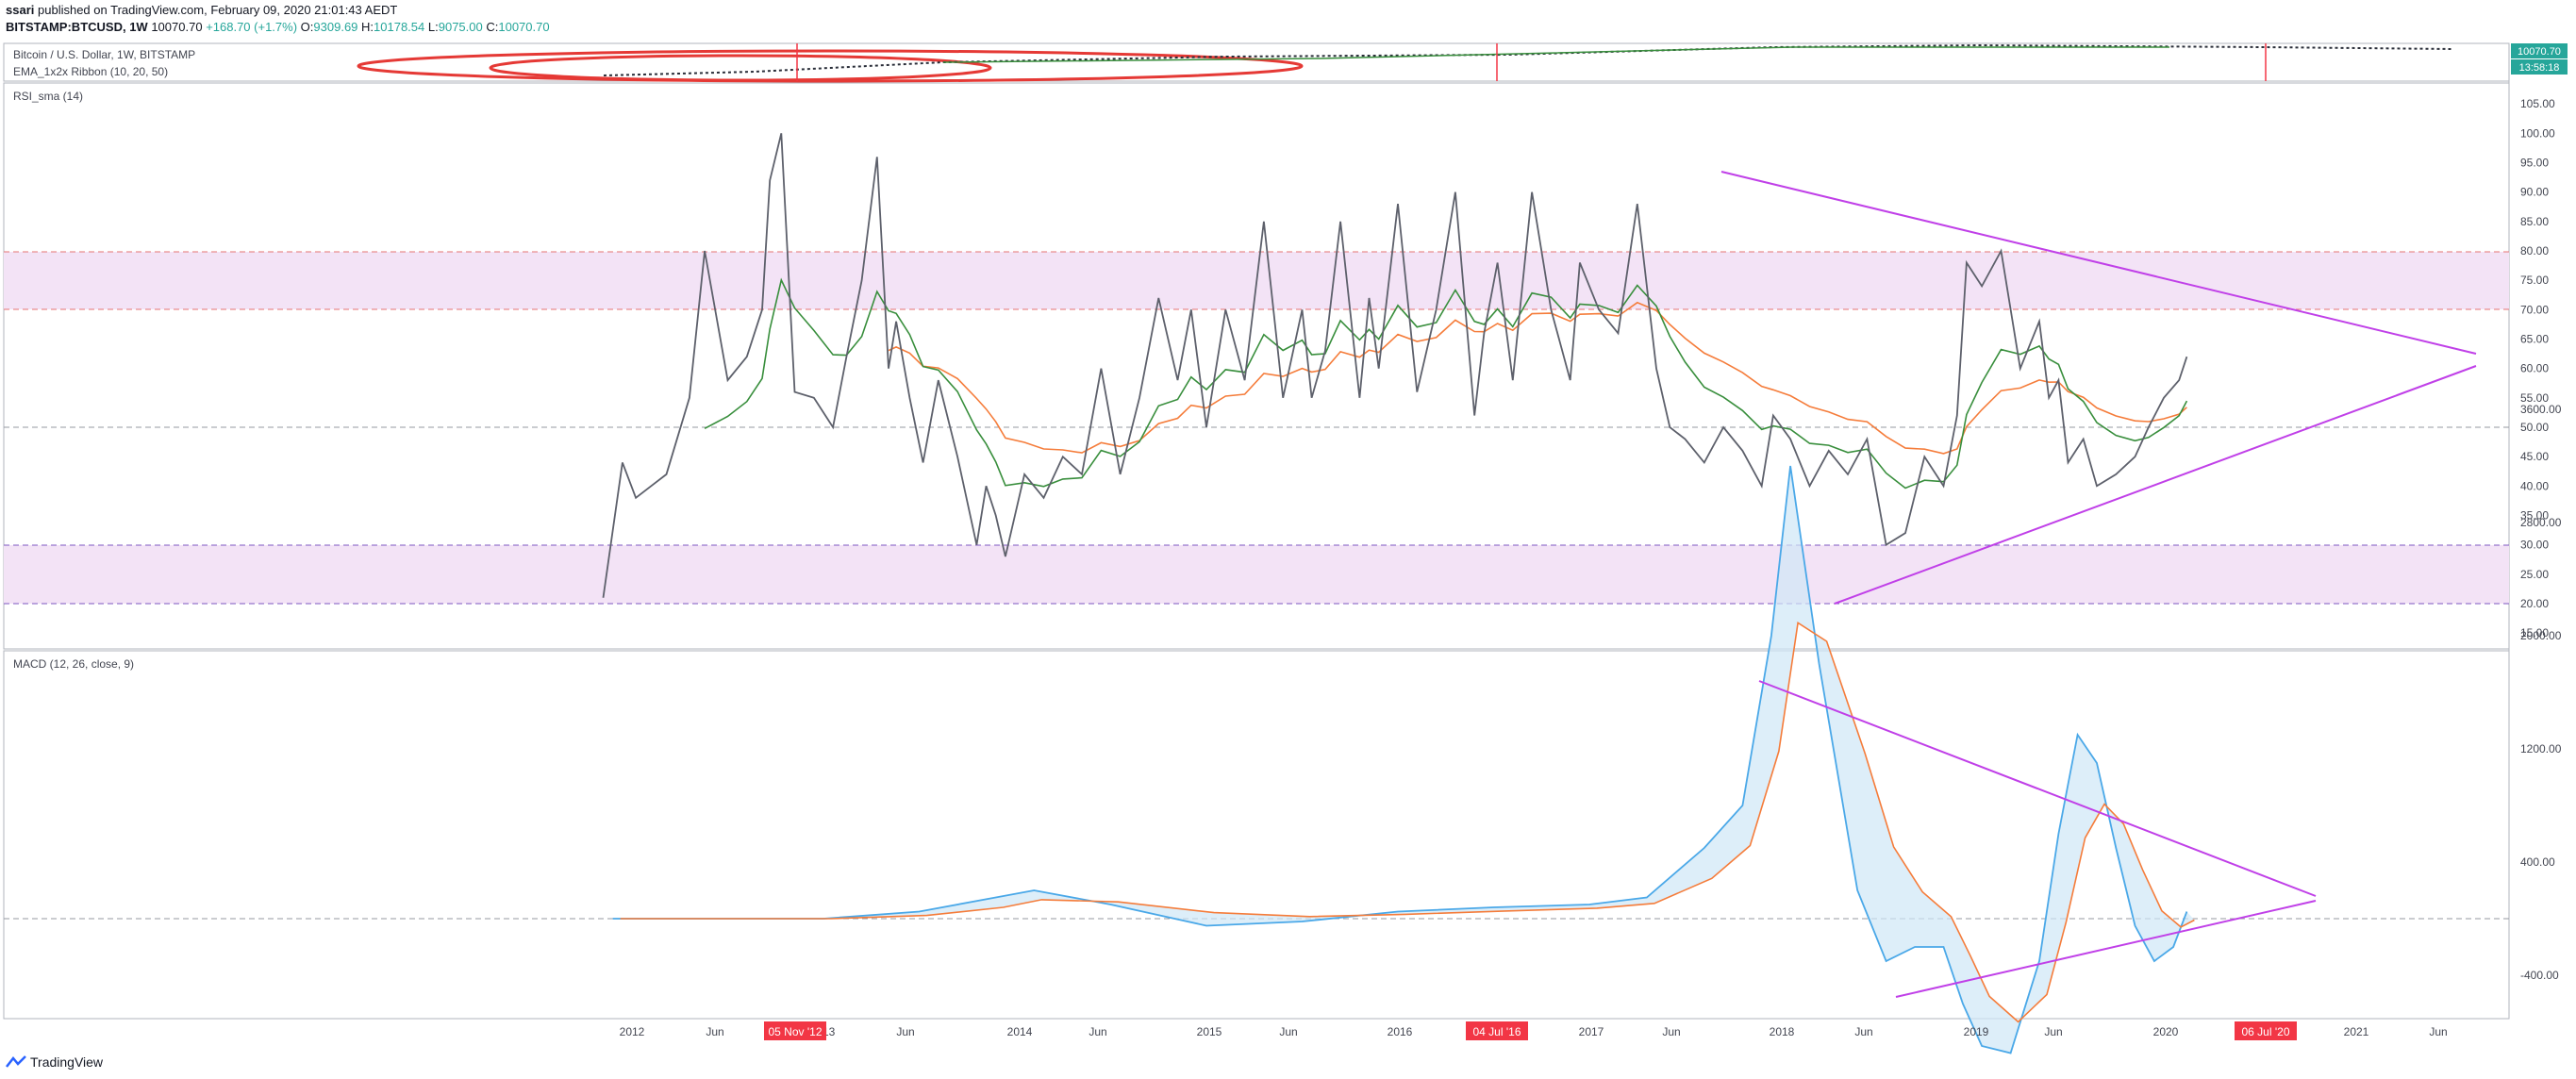 This screenshot has width=2576, height=1079. Describe the element at coordinates (252, 27) in the screenshot. I see `change-value: +168.70 (+1.7%)` at that location.